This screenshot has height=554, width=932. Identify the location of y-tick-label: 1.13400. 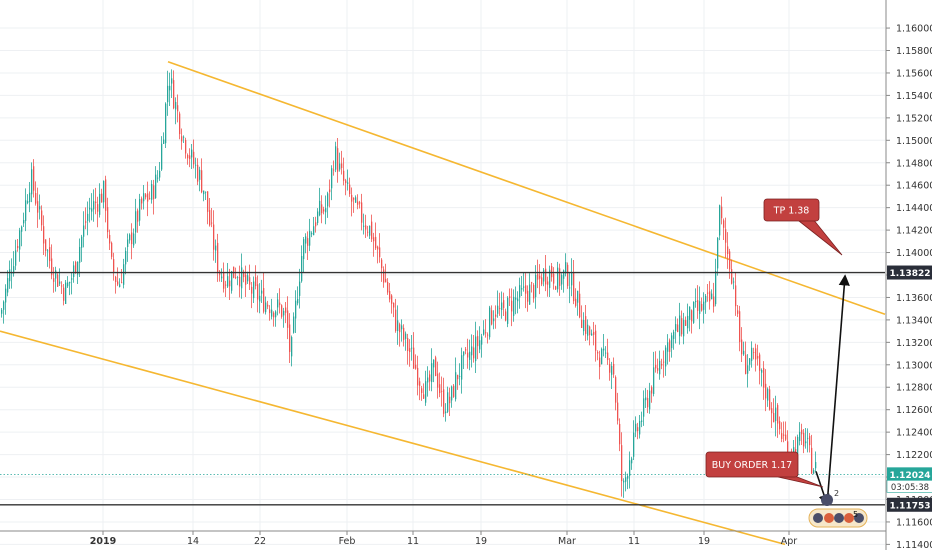
(914, 320).